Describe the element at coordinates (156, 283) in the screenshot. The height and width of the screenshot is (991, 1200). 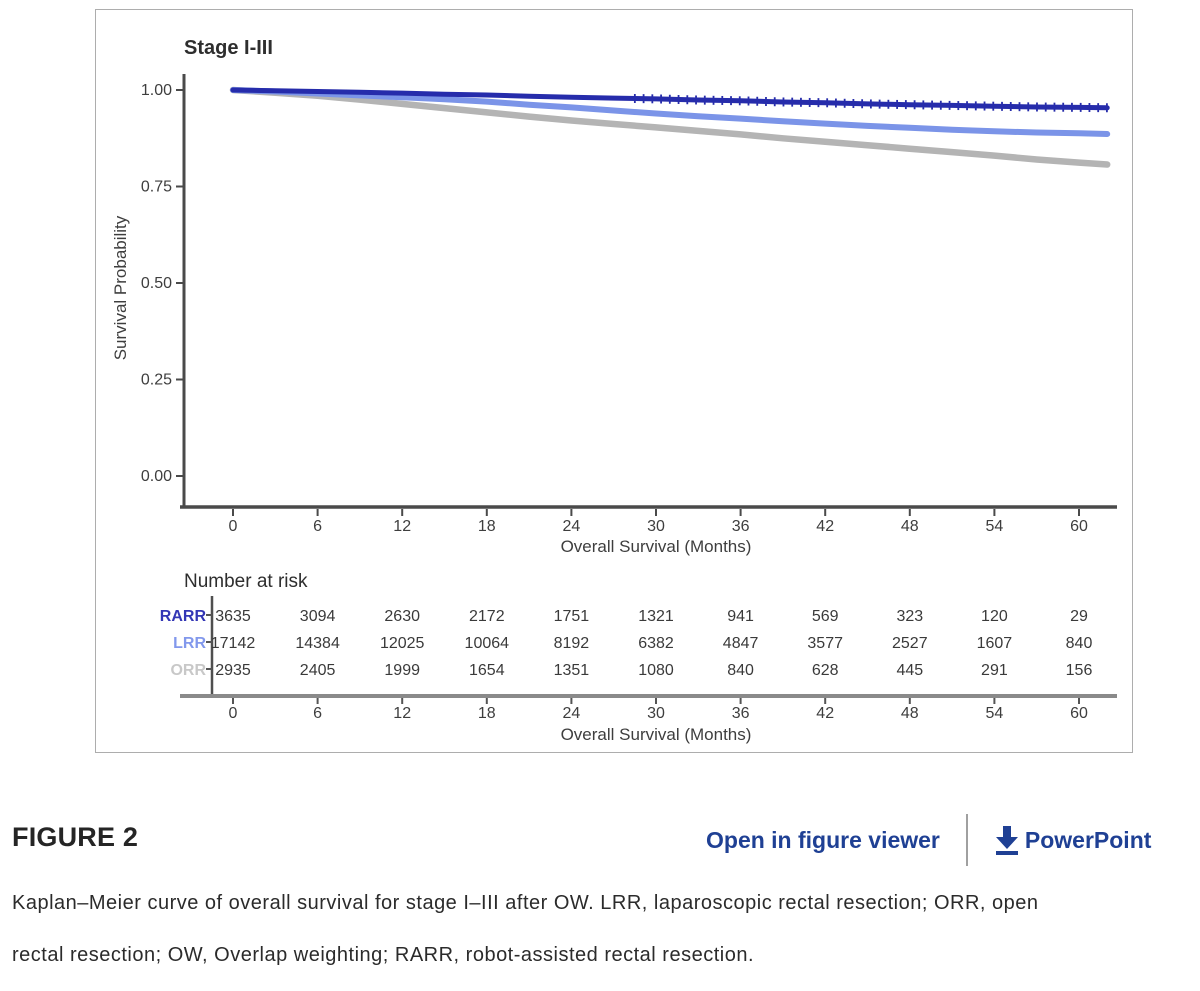
I see `svg-text: 0.50` at that location.